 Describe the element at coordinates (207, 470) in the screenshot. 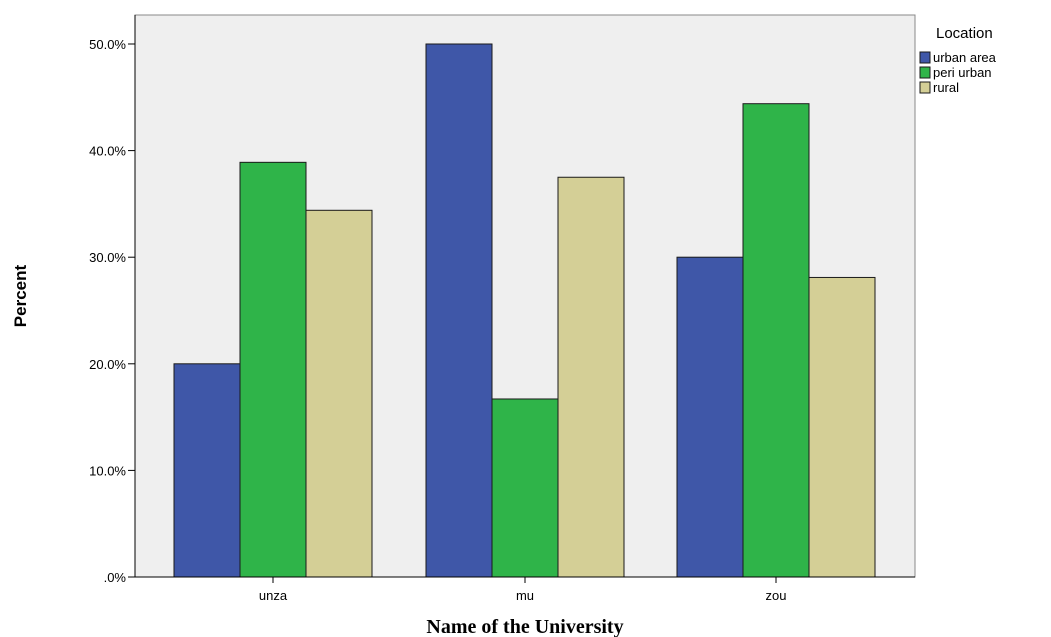

I see `bar-unza-urban-area` at that location.